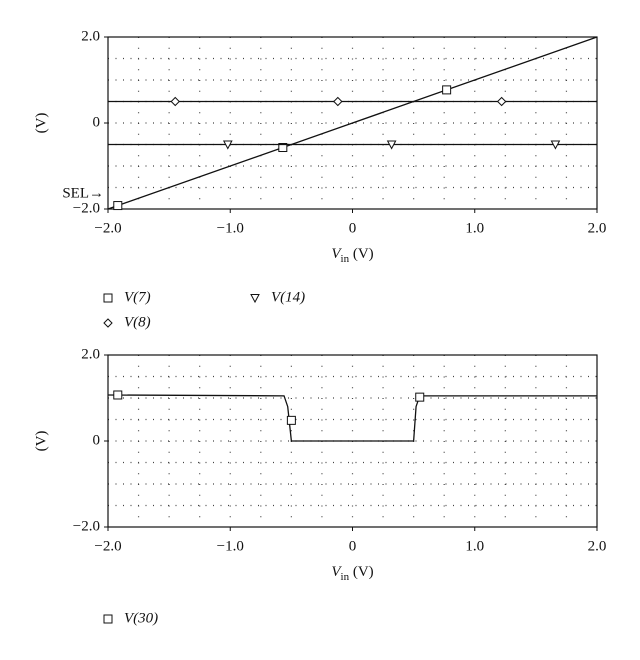 The width and height of the screenshot is (640, 660). I want to click on legend-label: V(8), so click(137, 322).